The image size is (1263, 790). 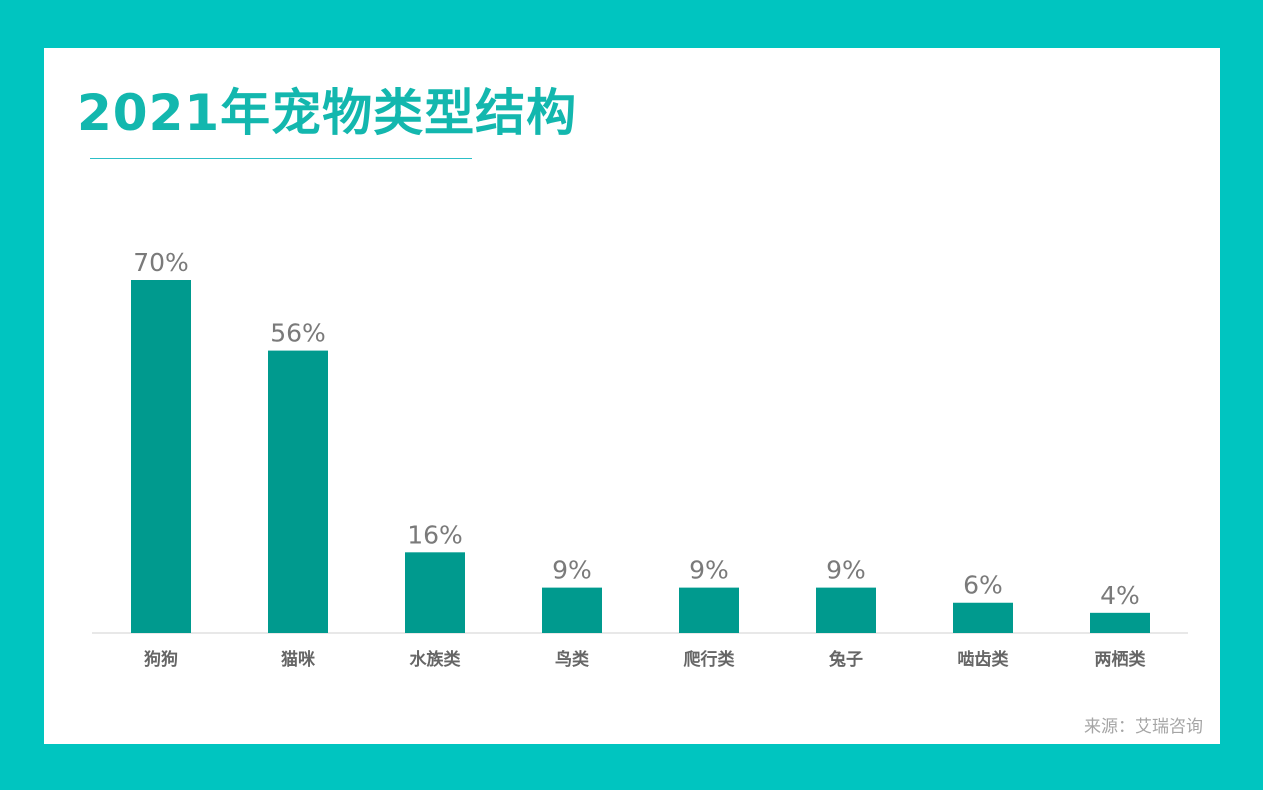 What do you see at coordinates (298, 659) in the screenshot?
I see `category-label-2: 猫咪` at bounding box center [298, 659].